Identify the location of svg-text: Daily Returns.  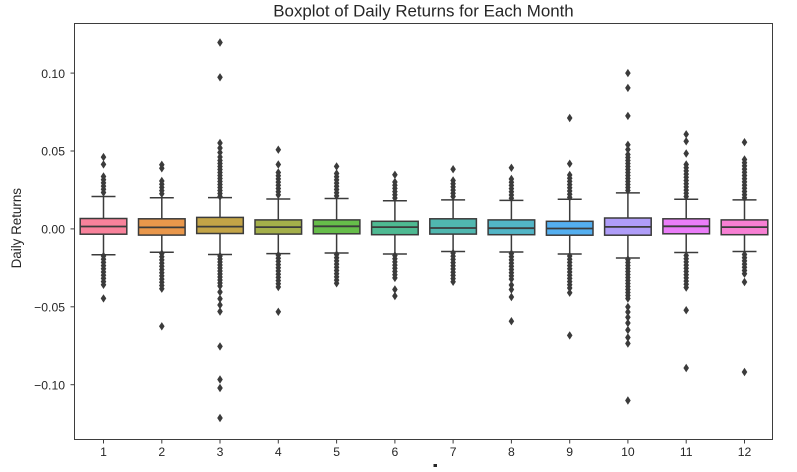
(16, 228).